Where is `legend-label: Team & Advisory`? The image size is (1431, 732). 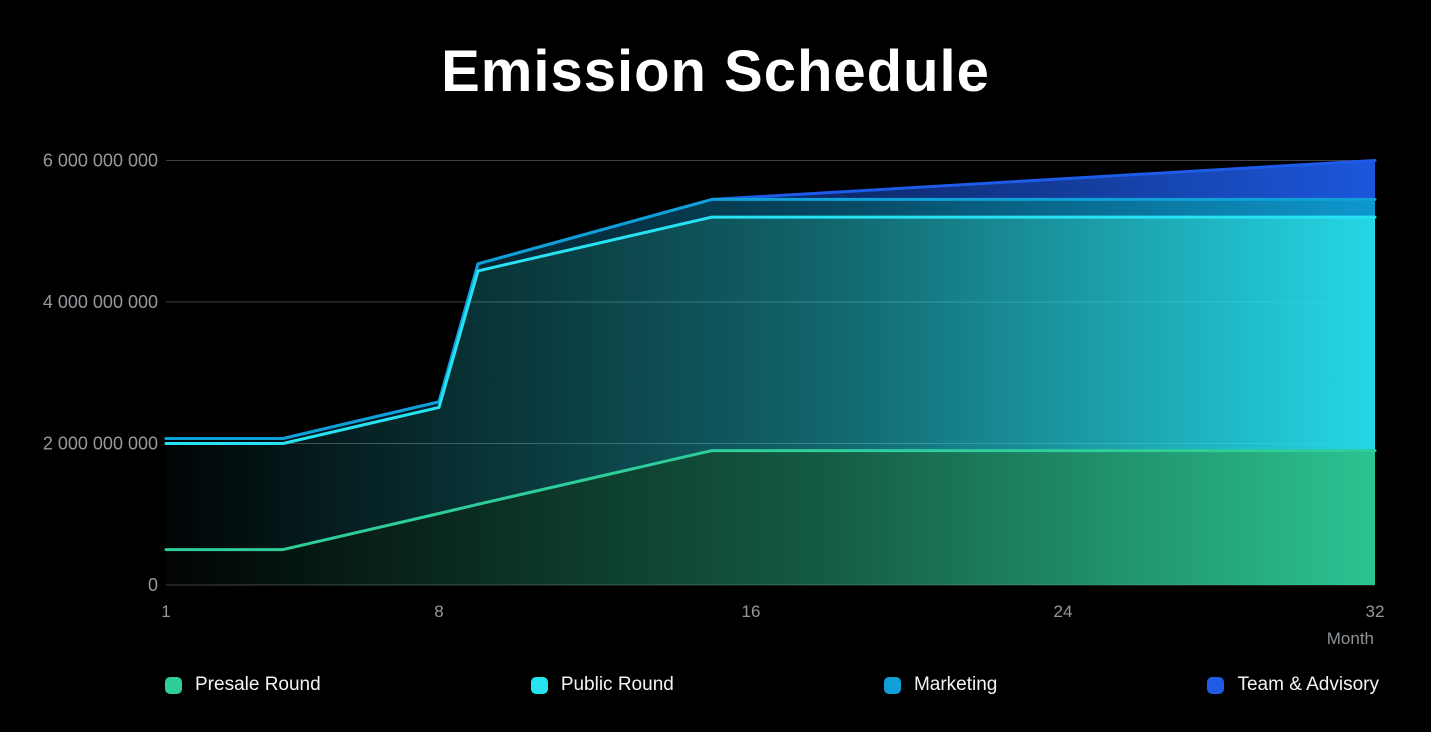 legend-label: Team & Advisory is located at coordinates (1308, 684).